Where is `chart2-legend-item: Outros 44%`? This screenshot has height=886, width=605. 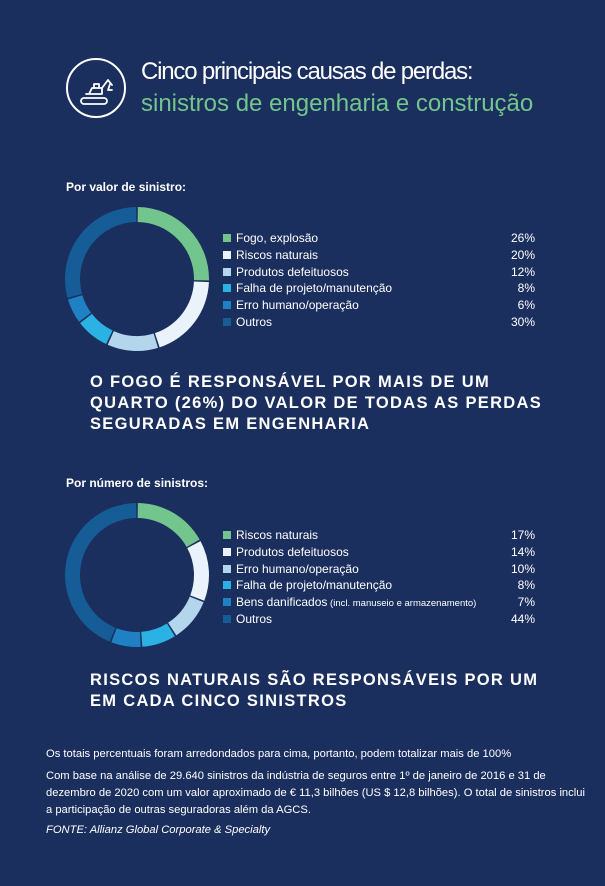 chart2-legend-item: Outros 44% is located at coordinates (379, 619).